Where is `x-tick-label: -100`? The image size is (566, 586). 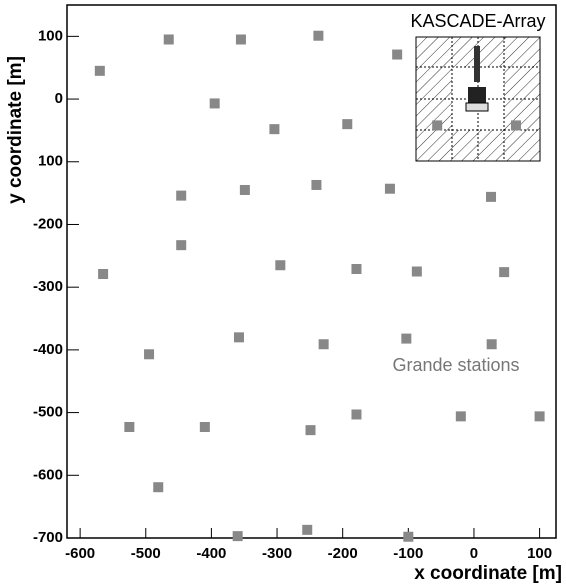 x-tick-label: -100 is located at coordinates (408, 553).